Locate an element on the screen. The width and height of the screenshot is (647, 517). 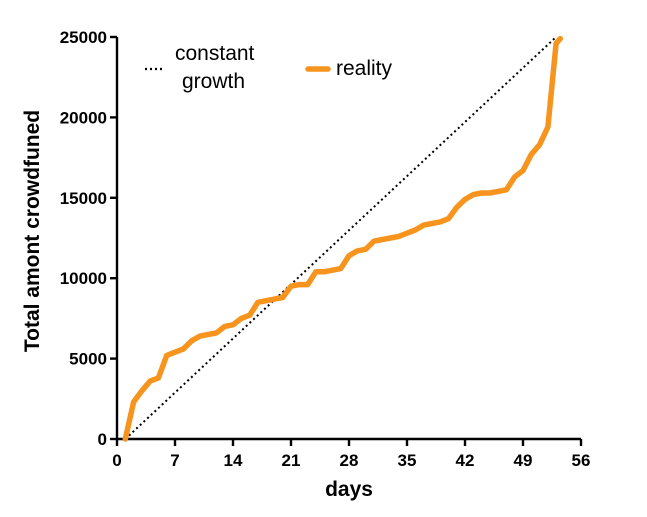
y-tick-label-20000: 20000 is located at coordinates (83, 117).